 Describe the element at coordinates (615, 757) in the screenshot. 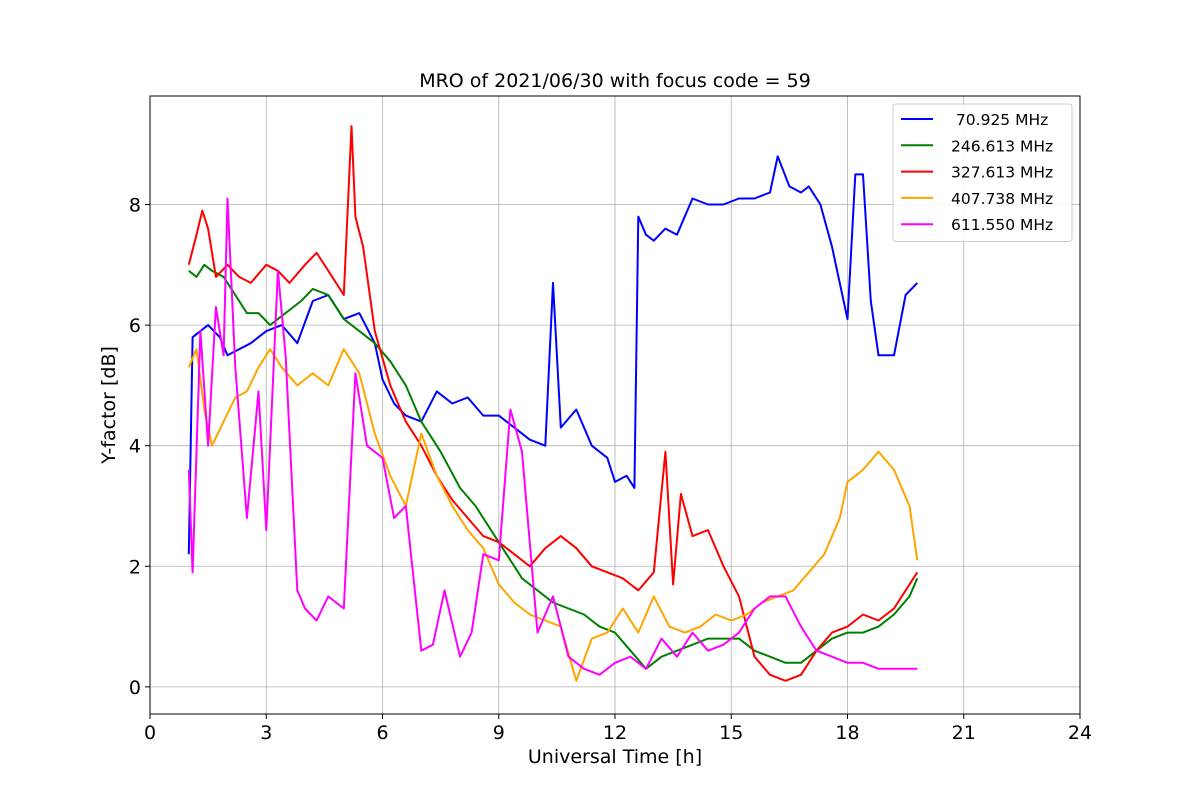

I see `x-axis-label: Universal Time [h]` at that location.